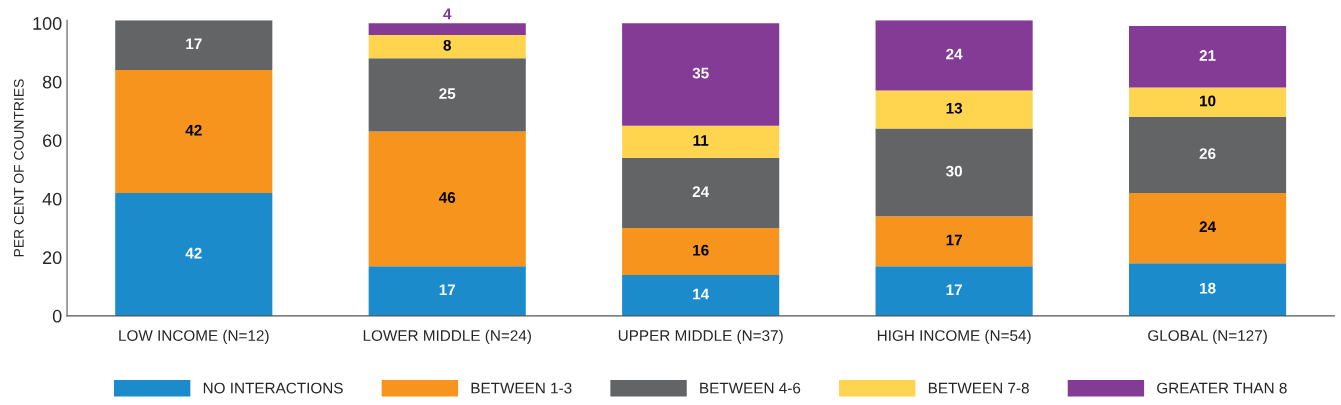 The height and width of the screenshot is (405, 1341). I want to click on y-tick-label: 20, so click(52, 258).